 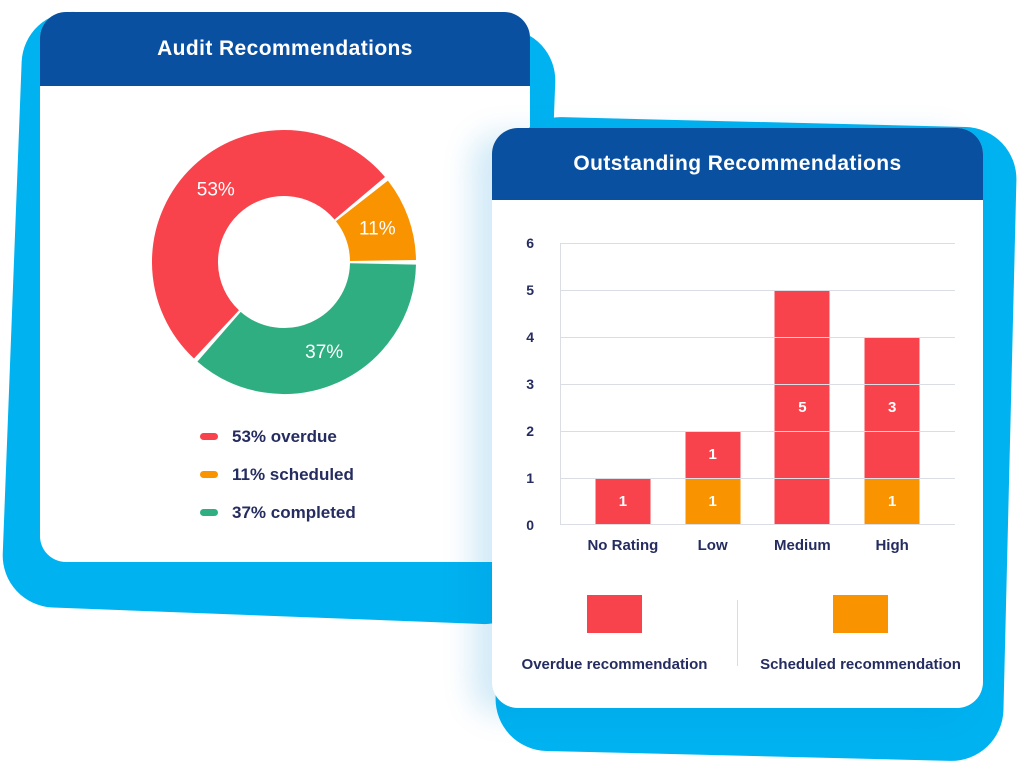 I want to click on donut-slice-percentage: 11%, so click(x=377, y=229).